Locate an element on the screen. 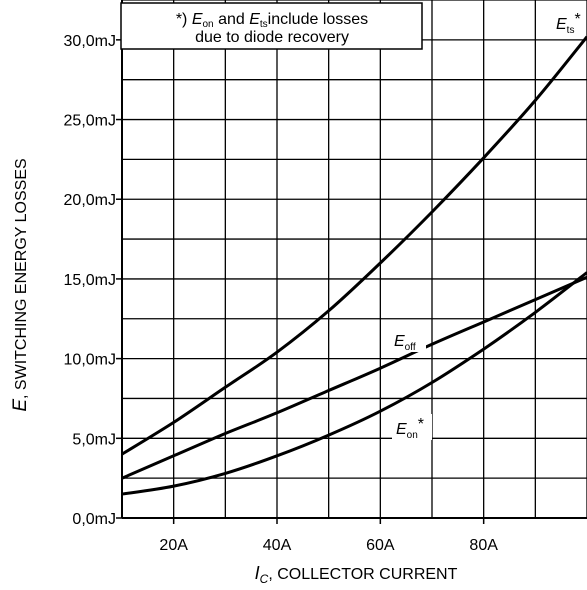  series-label-ets: Ets* is located at coordinates (568, 23).